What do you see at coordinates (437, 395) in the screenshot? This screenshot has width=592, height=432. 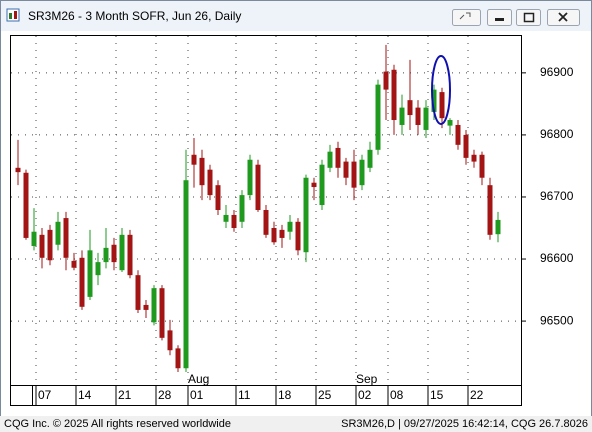 I see `x-tick-label: 15` at bounding box center [437, 395].